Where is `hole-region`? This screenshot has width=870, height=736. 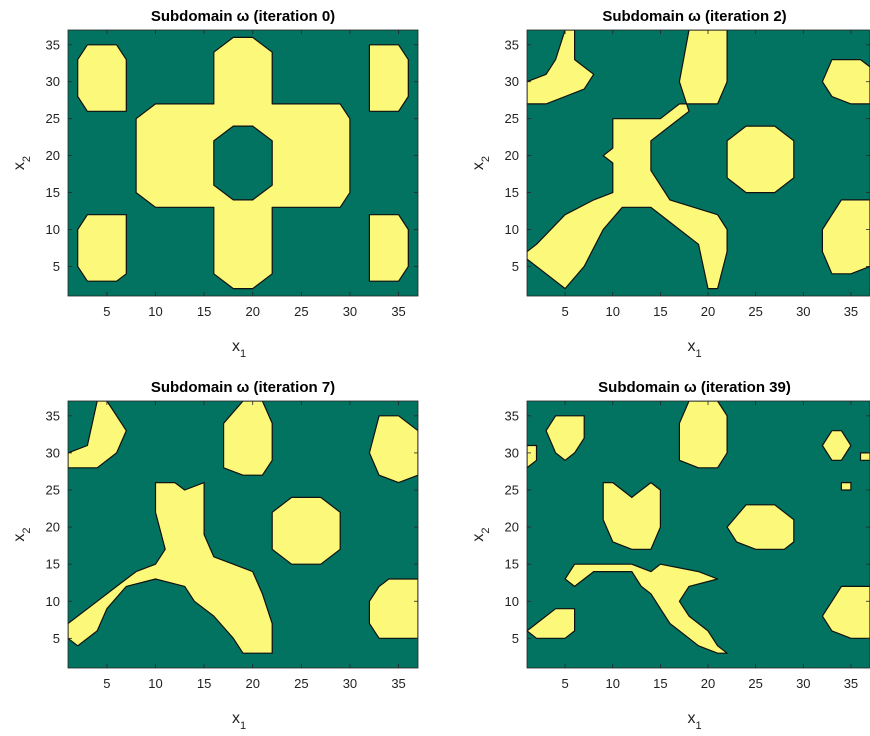
hole-region is located at coordinates (243, 163).